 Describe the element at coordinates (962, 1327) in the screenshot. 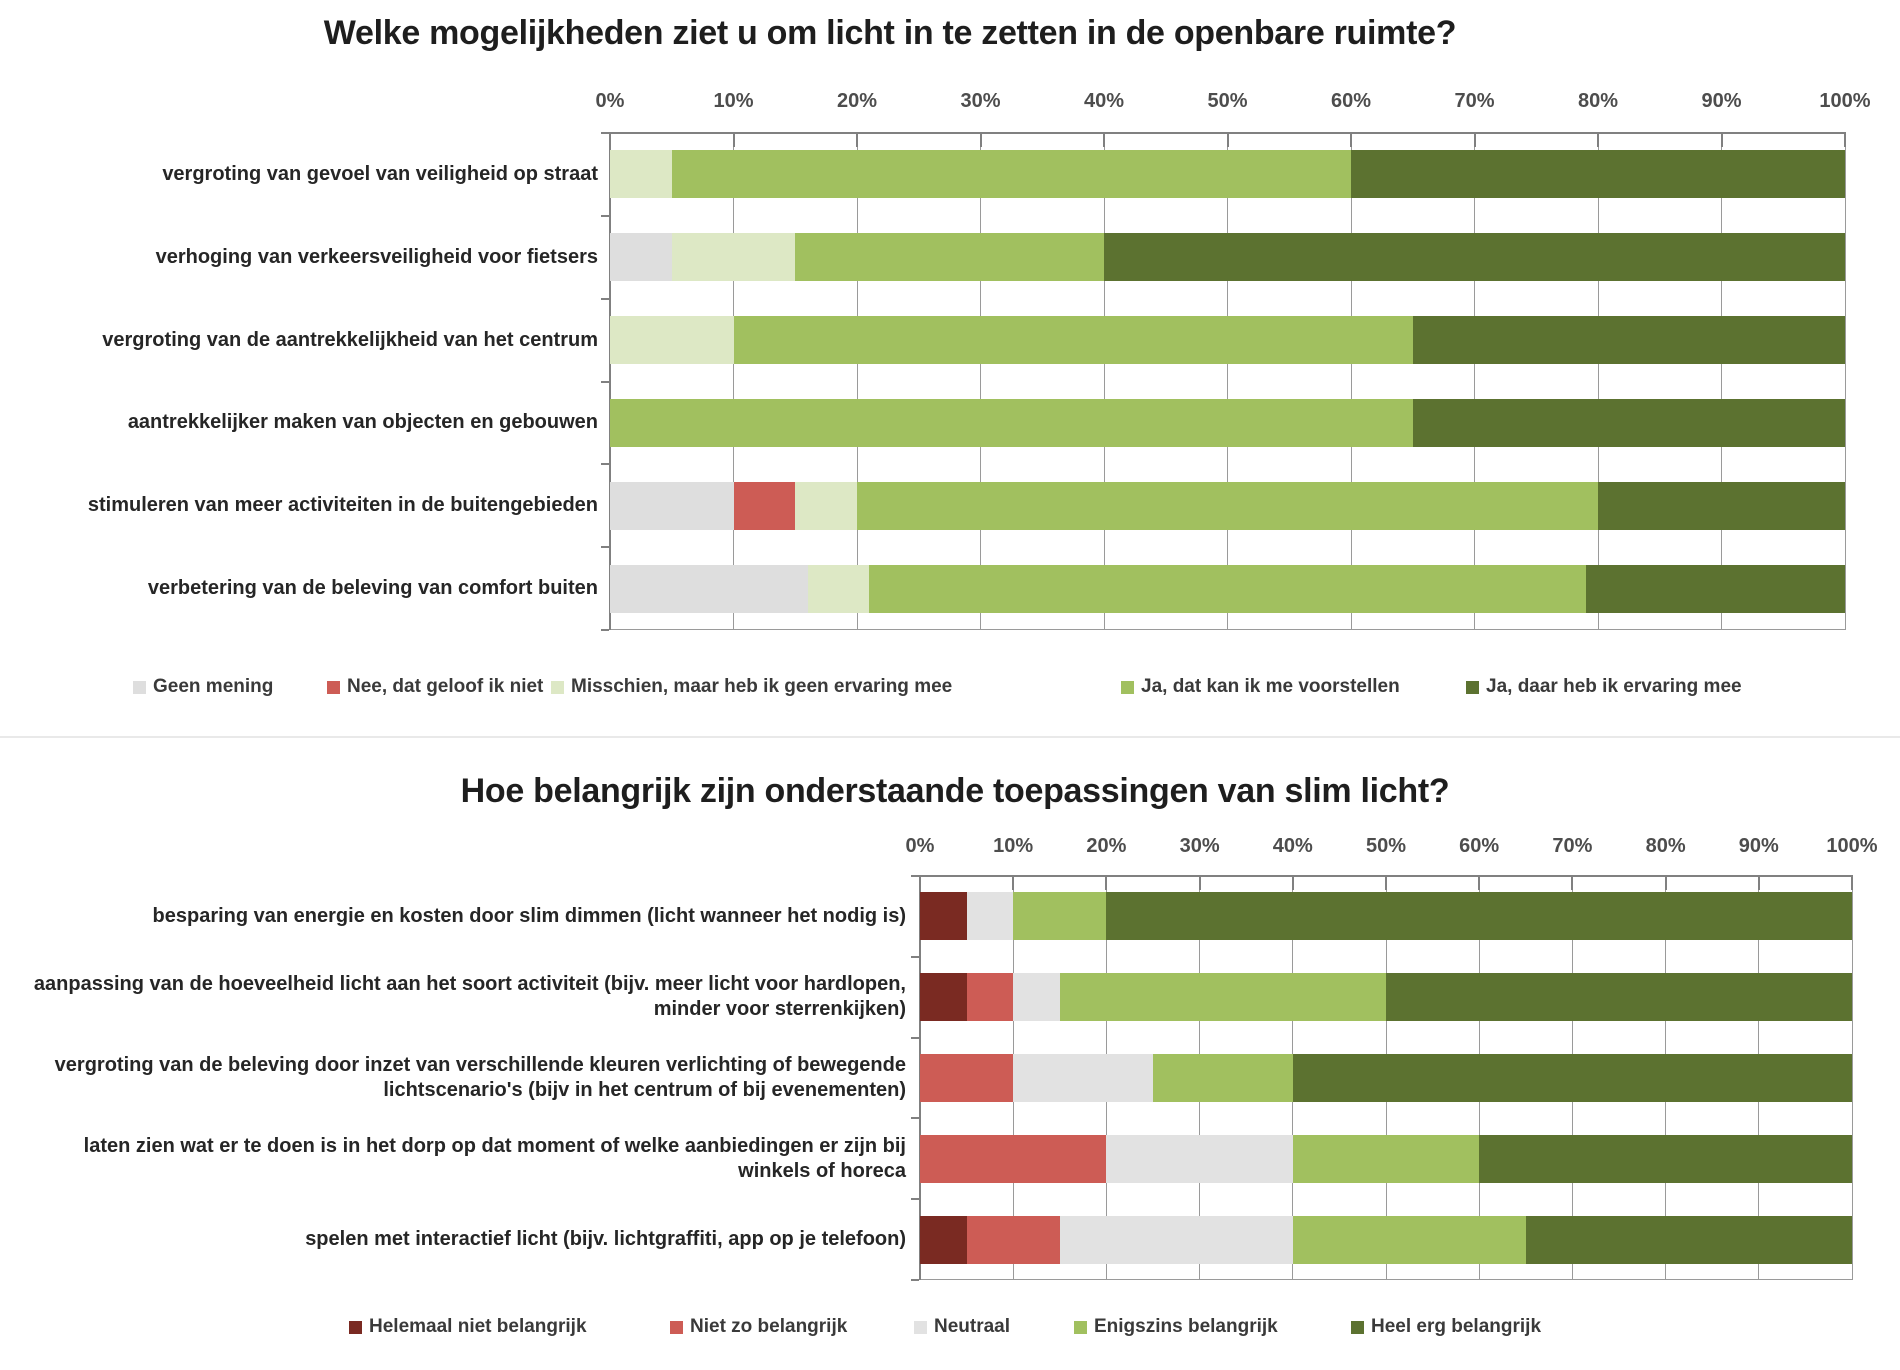

I see `legend-item: Neutraal` at that location.